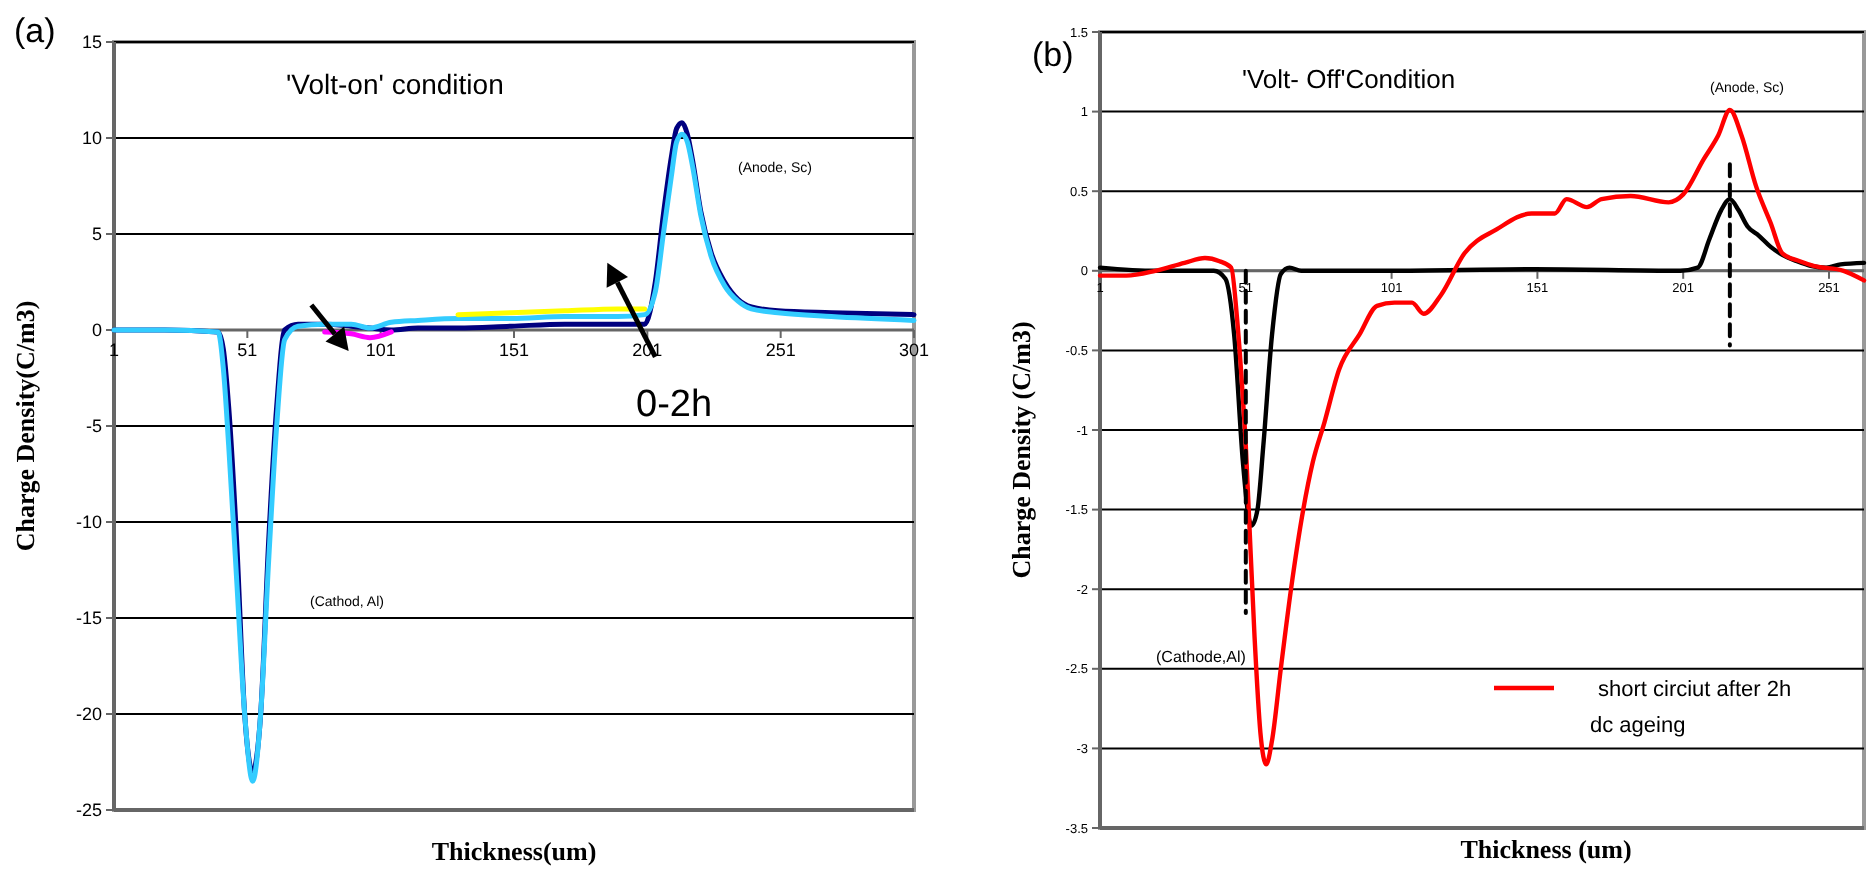 The height and width of the screenshot is (872, 1868). I want to click on x-tick-label: 251, so click(780, 350).